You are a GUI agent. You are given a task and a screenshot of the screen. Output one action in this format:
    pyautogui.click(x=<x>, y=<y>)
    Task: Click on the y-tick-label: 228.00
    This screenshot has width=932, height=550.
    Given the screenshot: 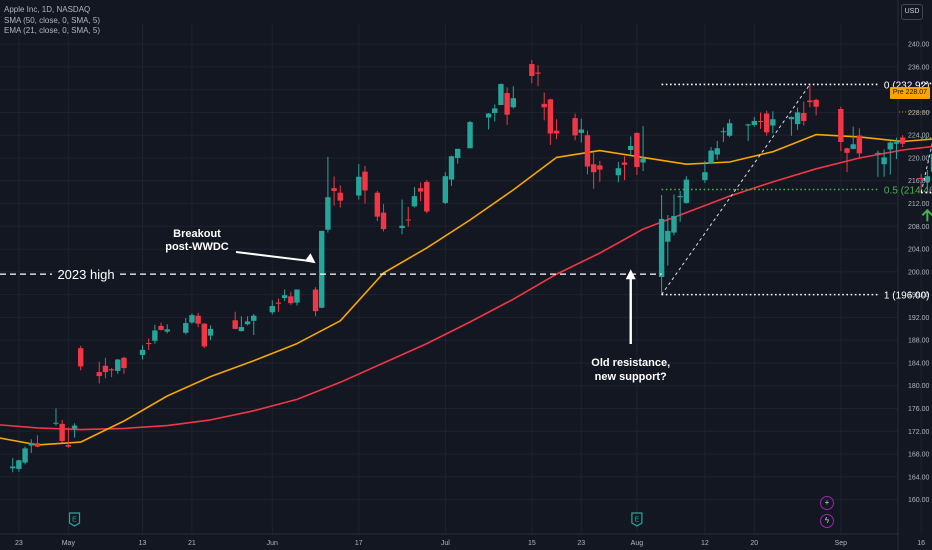 What is the action you would take?
    pyautogui.click(x=919, y=113)
    